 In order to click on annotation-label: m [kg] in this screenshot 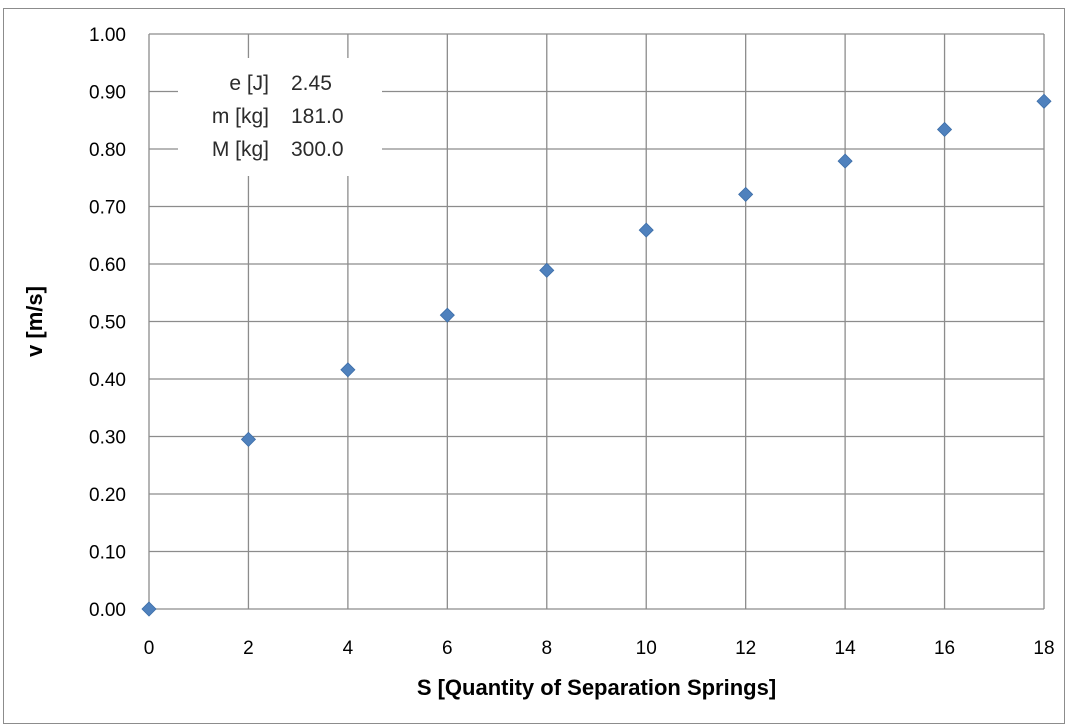, I will do `click(240, 116)`.